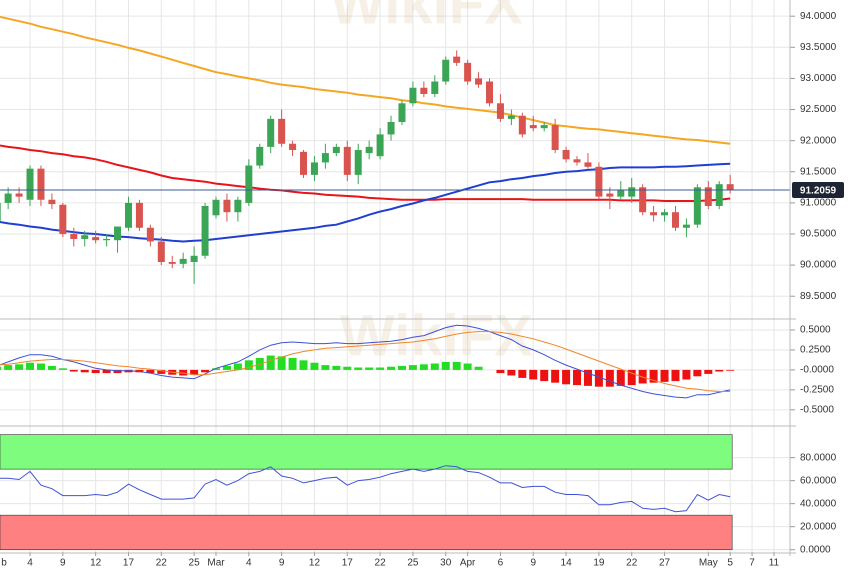 This screenshot has width=855, height=583. Describe the element at coordinates (818, 78) in the screenshot. I see `y-tick-label: 93.0000` at that location.